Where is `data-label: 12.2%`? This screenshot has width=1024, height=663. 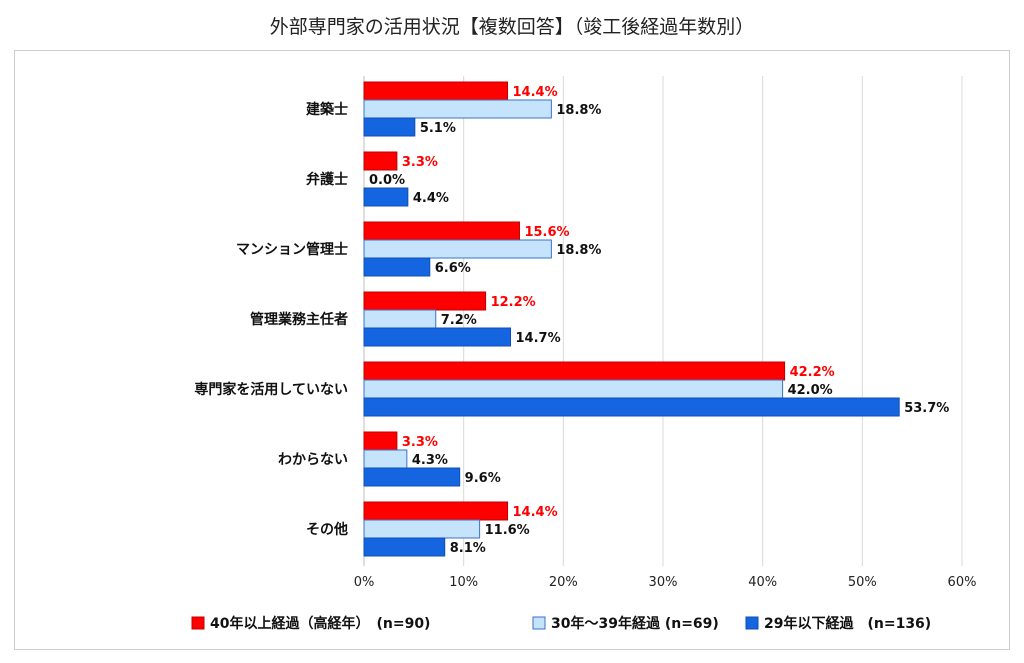 data-label: 12.2% is located at coordinates (513, 302).